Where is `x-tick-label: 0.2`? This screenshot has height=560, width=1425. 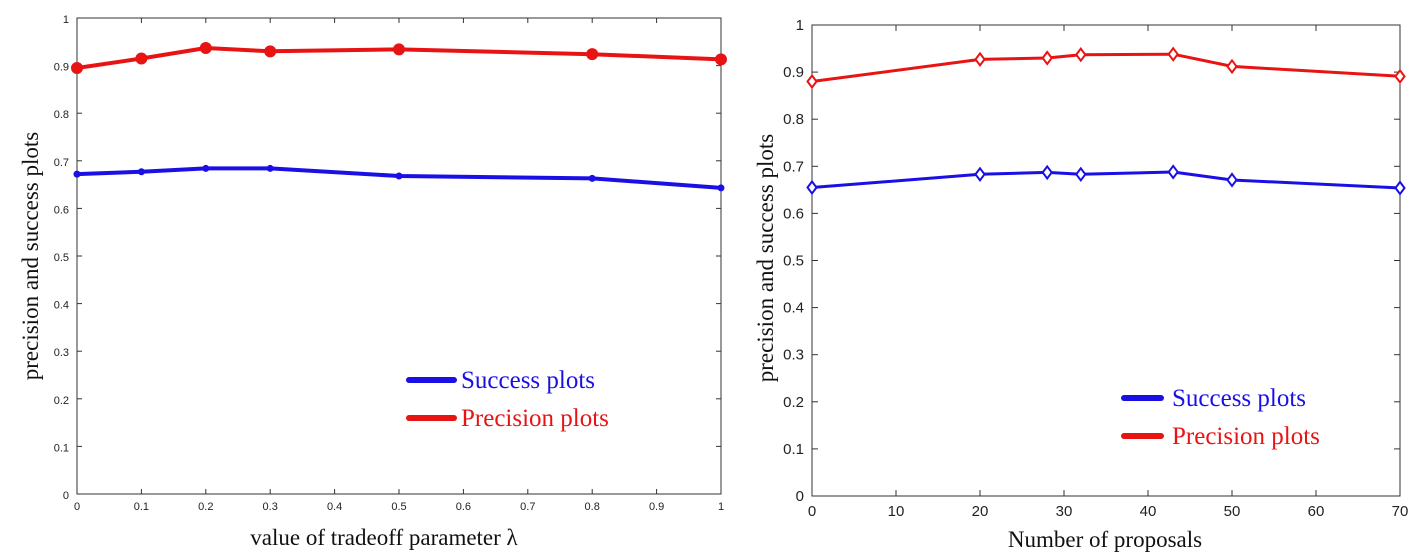 x-tick-label: 0.2 is located at coordinates (205, 507).